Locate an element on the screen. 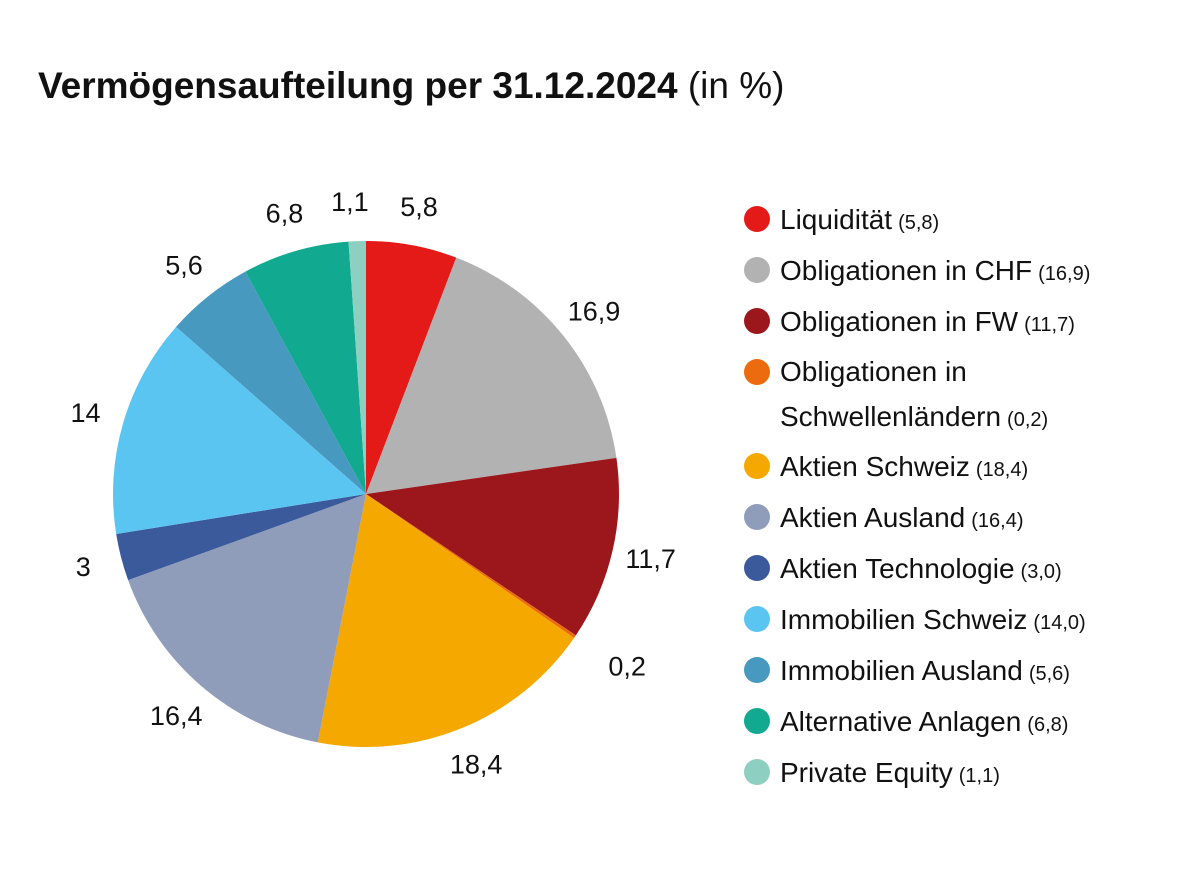 The width and height of the screenshot is (1200, 881). slice-label: 16,4 is located at coordinates (176, 716).